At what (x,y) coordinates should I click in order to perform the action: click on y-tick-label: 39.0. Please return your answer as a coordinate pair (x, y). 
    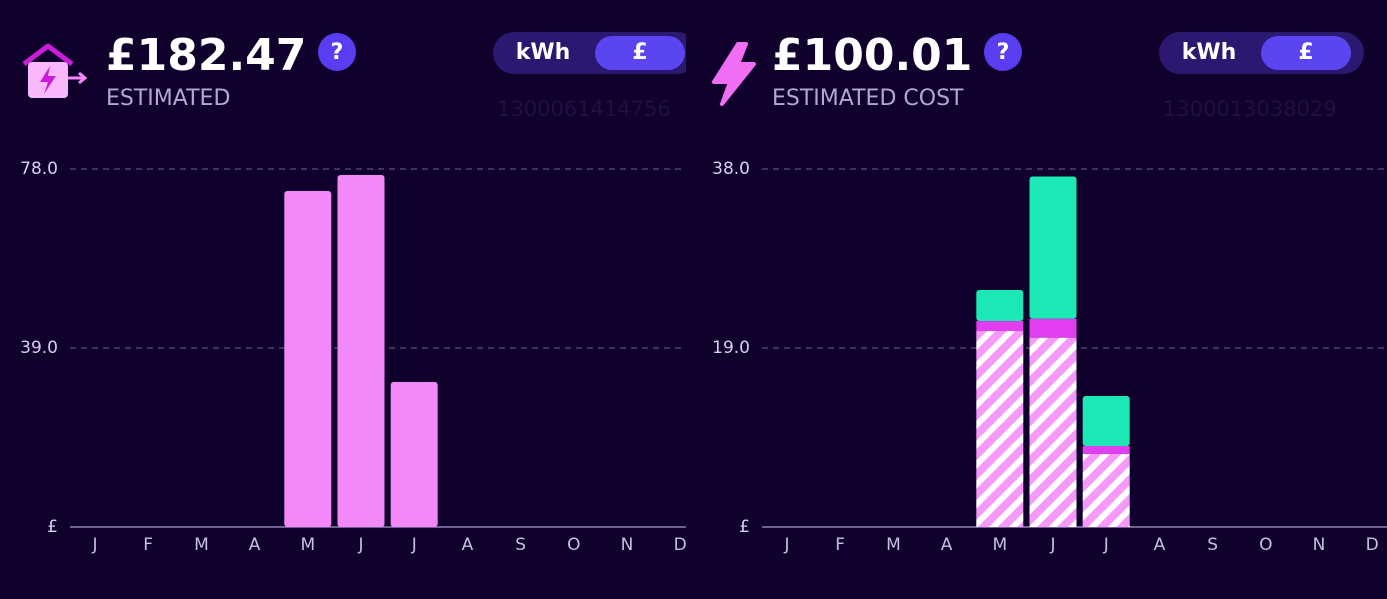
    Looking at the image, I should click on (39, 348).